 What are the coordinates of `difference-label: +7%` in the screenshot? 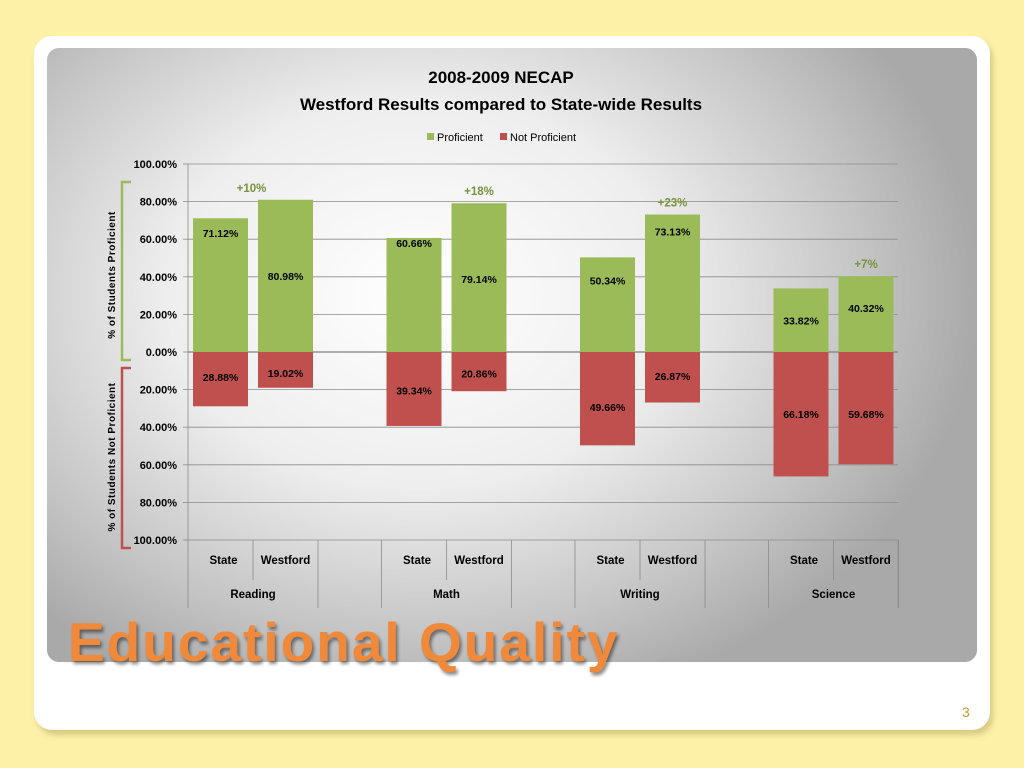 It's located at (865, 265).